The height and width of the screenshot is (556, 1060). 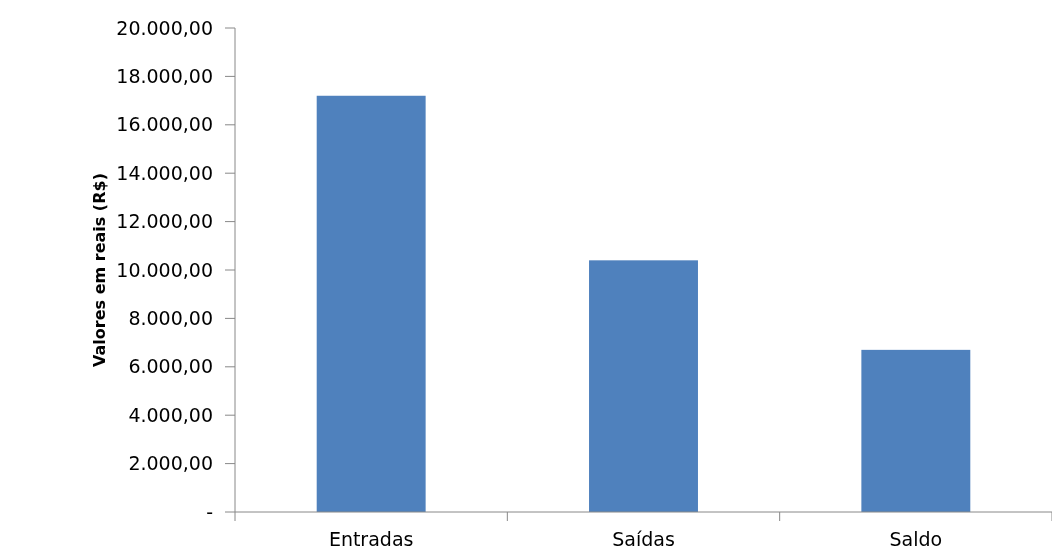 I want to click on x-tick-label: Entradas, so click(x=371, y=539).